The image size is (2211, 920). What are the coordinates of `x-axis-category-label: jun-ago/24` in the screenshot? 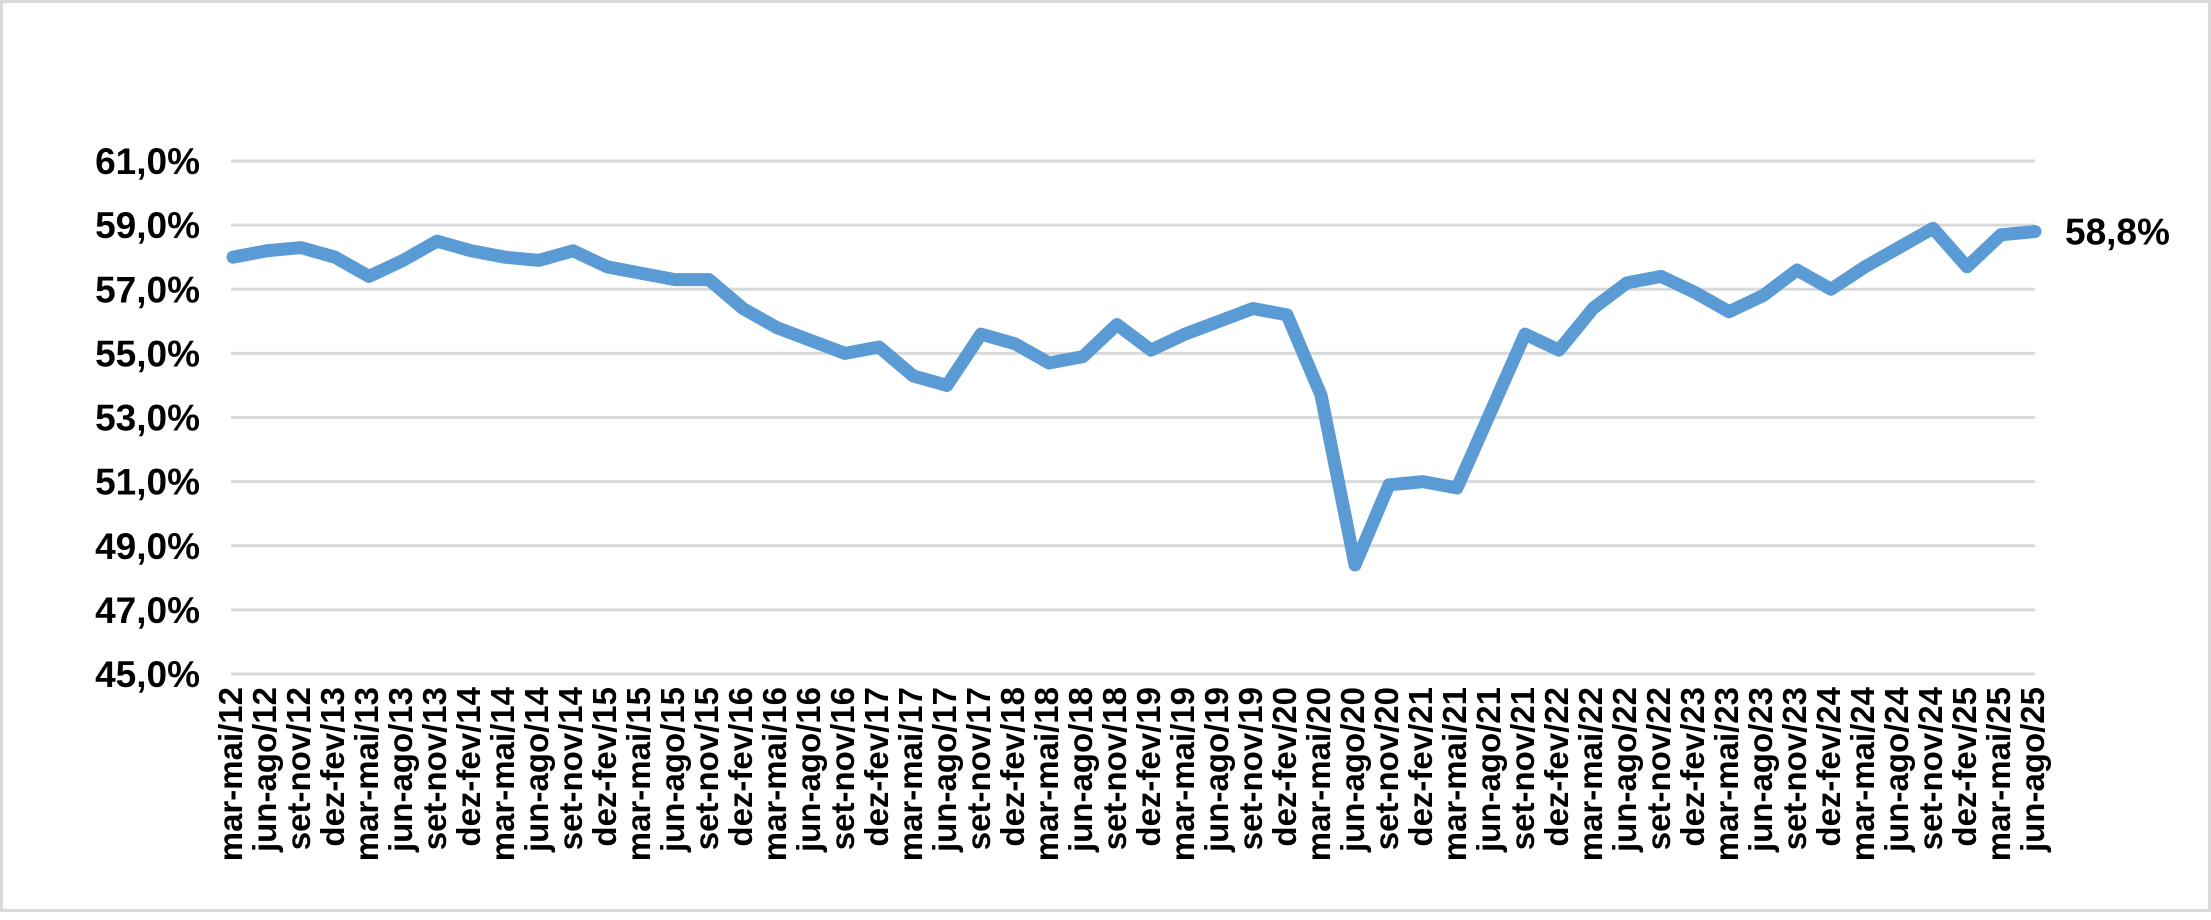 It's located at (1896, 769).